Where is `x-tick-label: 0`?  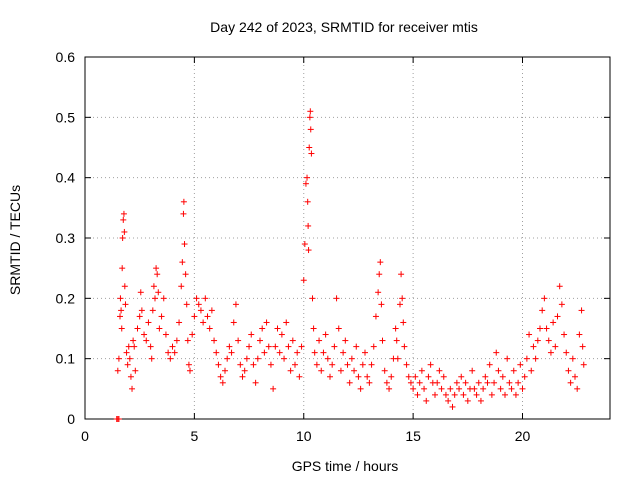 x-tick-label: 0 is located at coordinates (85, 436).